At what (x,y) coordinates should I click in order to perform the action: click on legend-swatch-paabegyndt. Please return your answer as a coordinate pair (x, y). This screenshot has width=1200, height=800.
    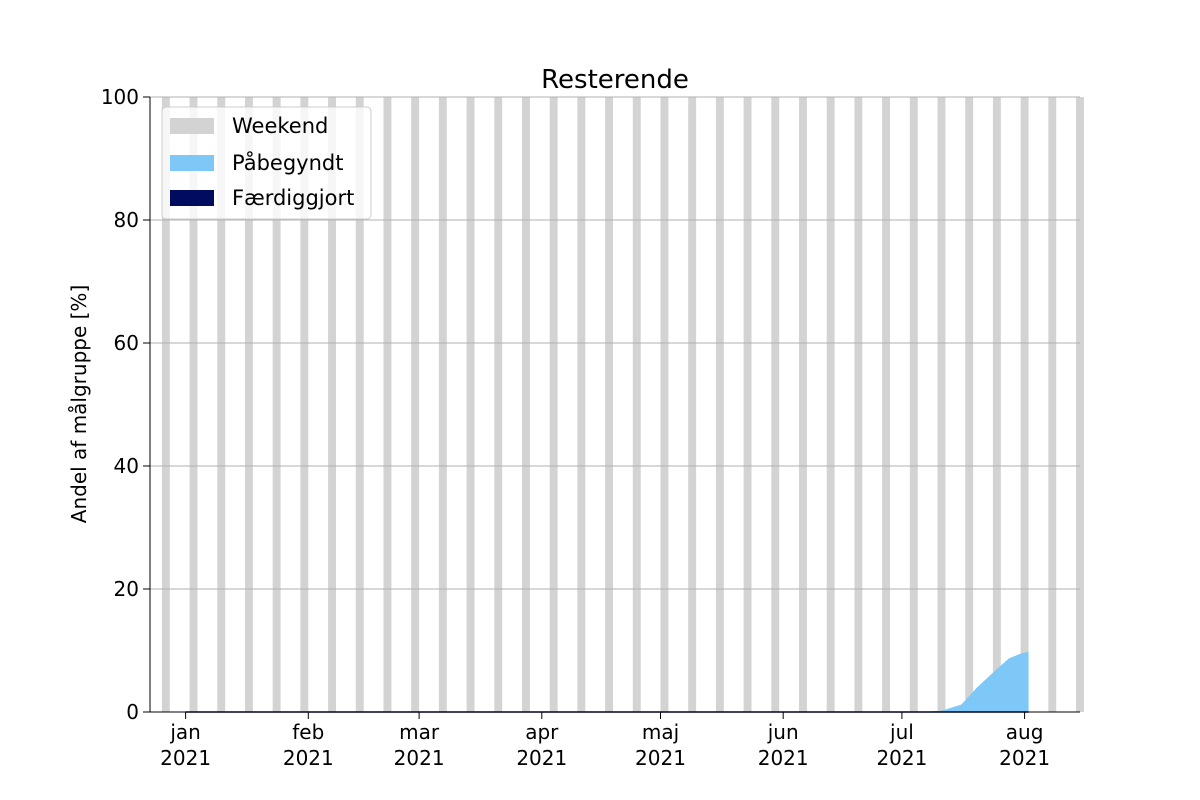
    Looking at the image, I should click on (192, 163).